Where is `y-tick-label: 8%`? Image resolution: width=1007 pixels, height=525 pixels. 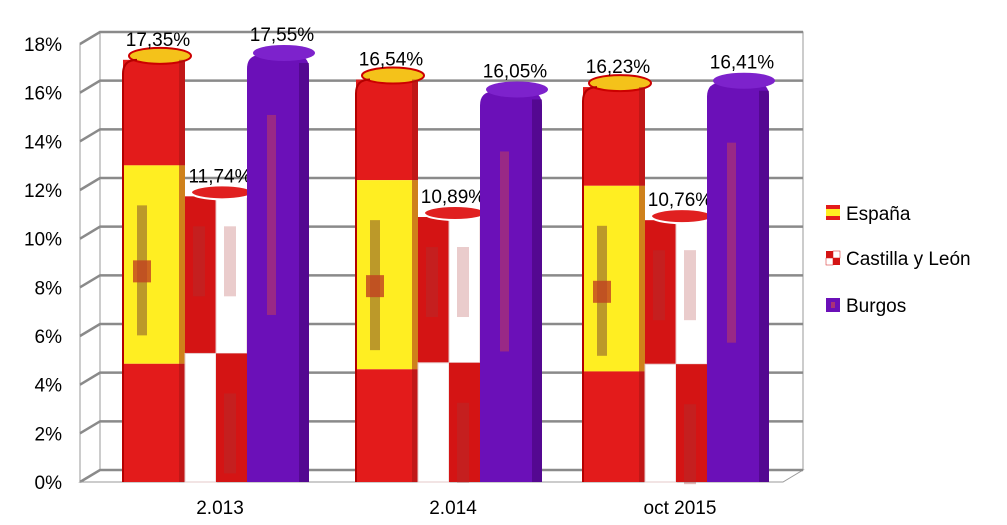
y-tick-label: 8% is located at coordinates (49, 288).